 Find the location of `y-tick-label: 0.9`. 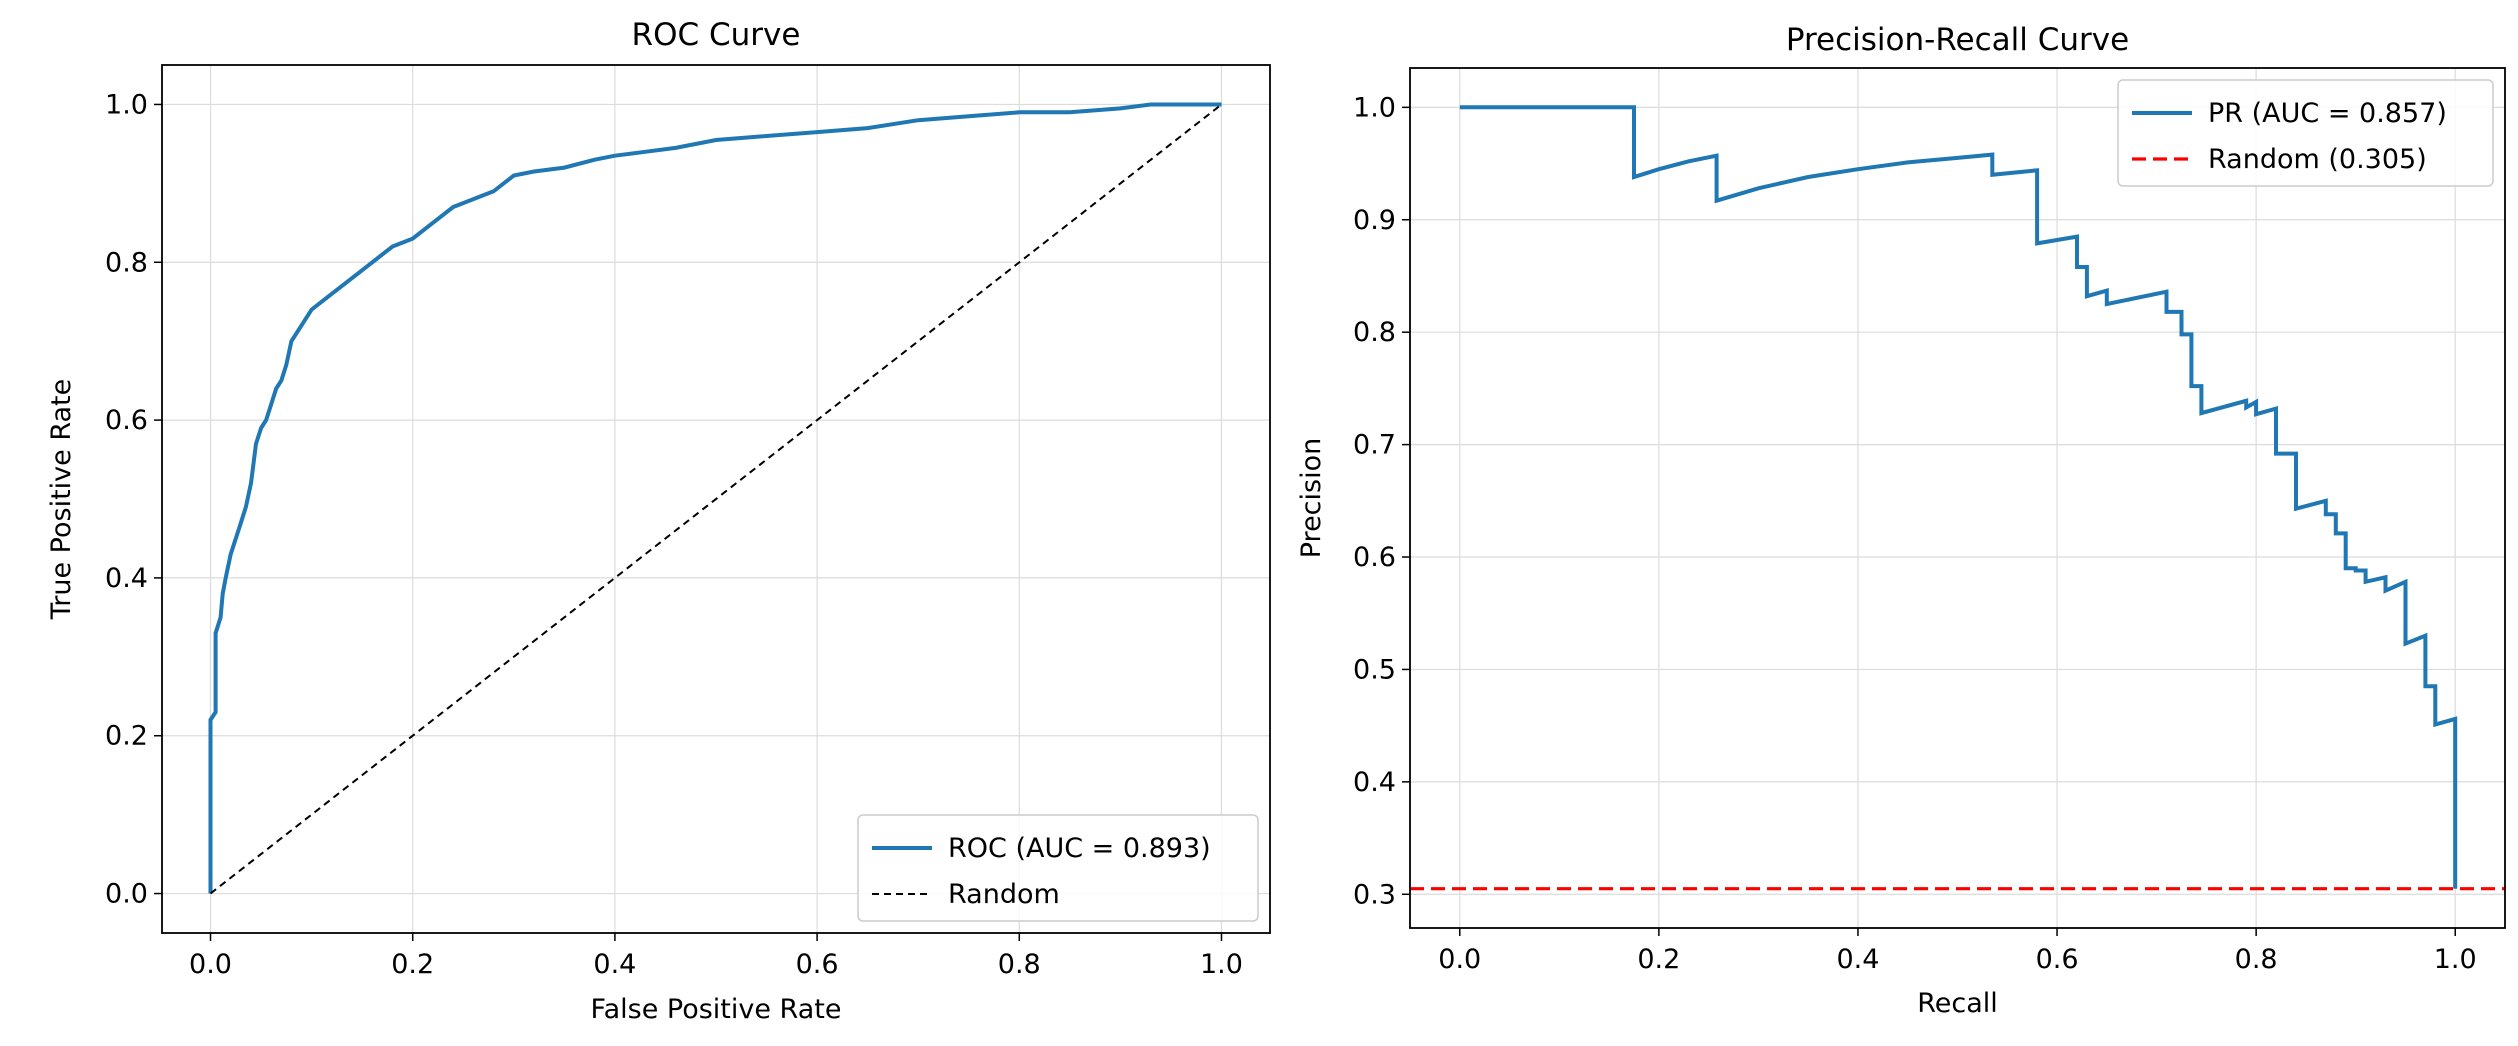

y-tick-label: 0.9 is located at coordinates (1374, 220).